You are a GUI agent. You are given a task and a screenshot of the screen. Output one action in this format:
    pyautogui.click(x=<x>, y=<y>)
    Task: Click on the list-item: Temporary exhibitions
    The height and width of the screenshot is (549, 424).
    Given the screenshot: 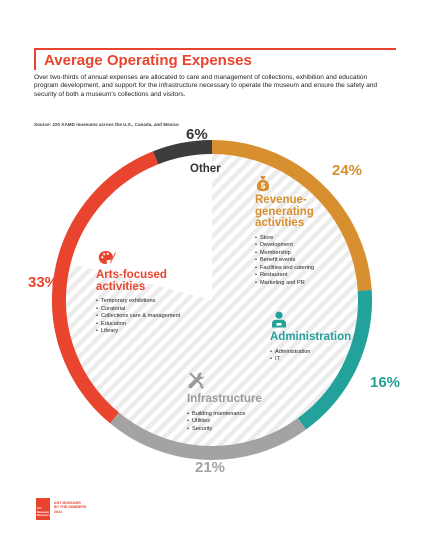 What is the action you would take?
    pyautogui.click(x=138, y=302)
    